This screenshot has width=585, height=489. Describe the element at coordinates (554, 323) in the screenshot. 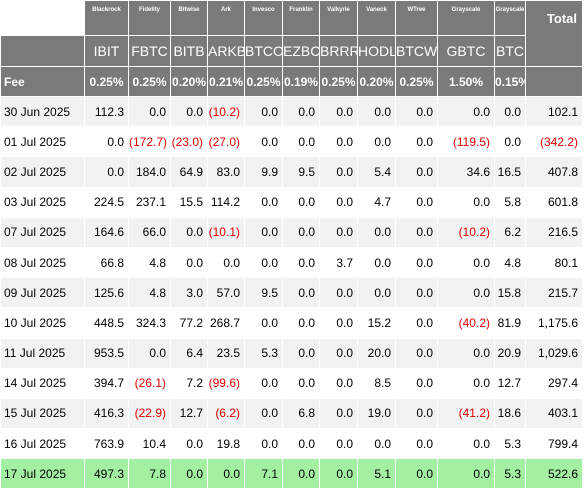

I see `total-cell: 1,175.6` at that location.